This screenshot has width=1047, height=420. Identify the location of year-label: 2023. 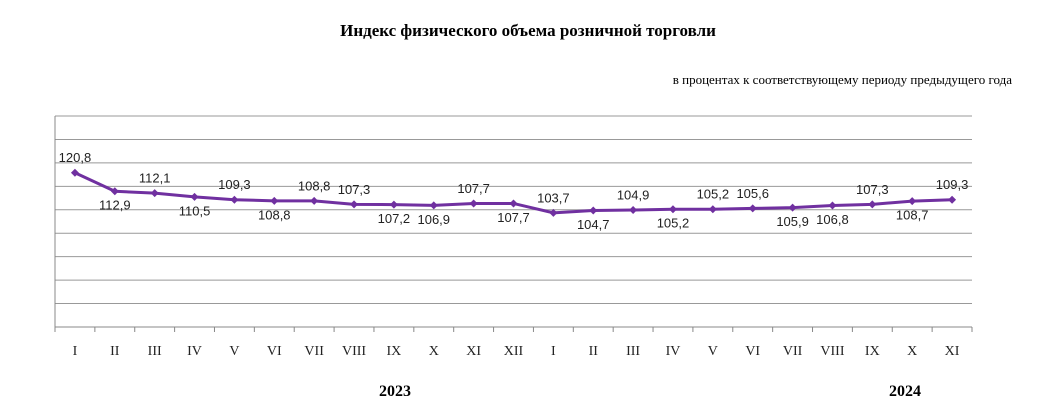
(395, 391).